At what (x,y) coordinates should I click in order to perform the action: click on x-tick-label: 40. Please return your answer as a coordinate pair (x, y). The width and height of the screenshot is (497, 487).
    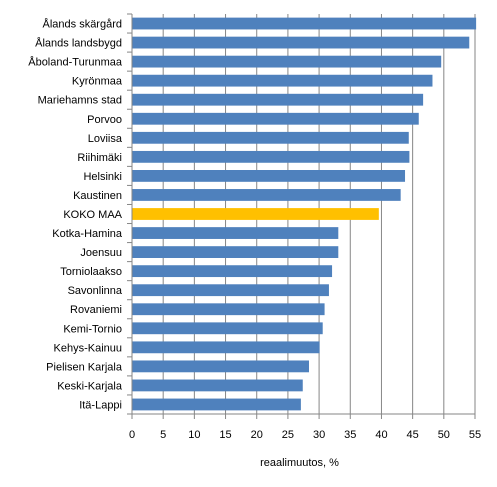
    Looking at the image, I should click on (381, 435).